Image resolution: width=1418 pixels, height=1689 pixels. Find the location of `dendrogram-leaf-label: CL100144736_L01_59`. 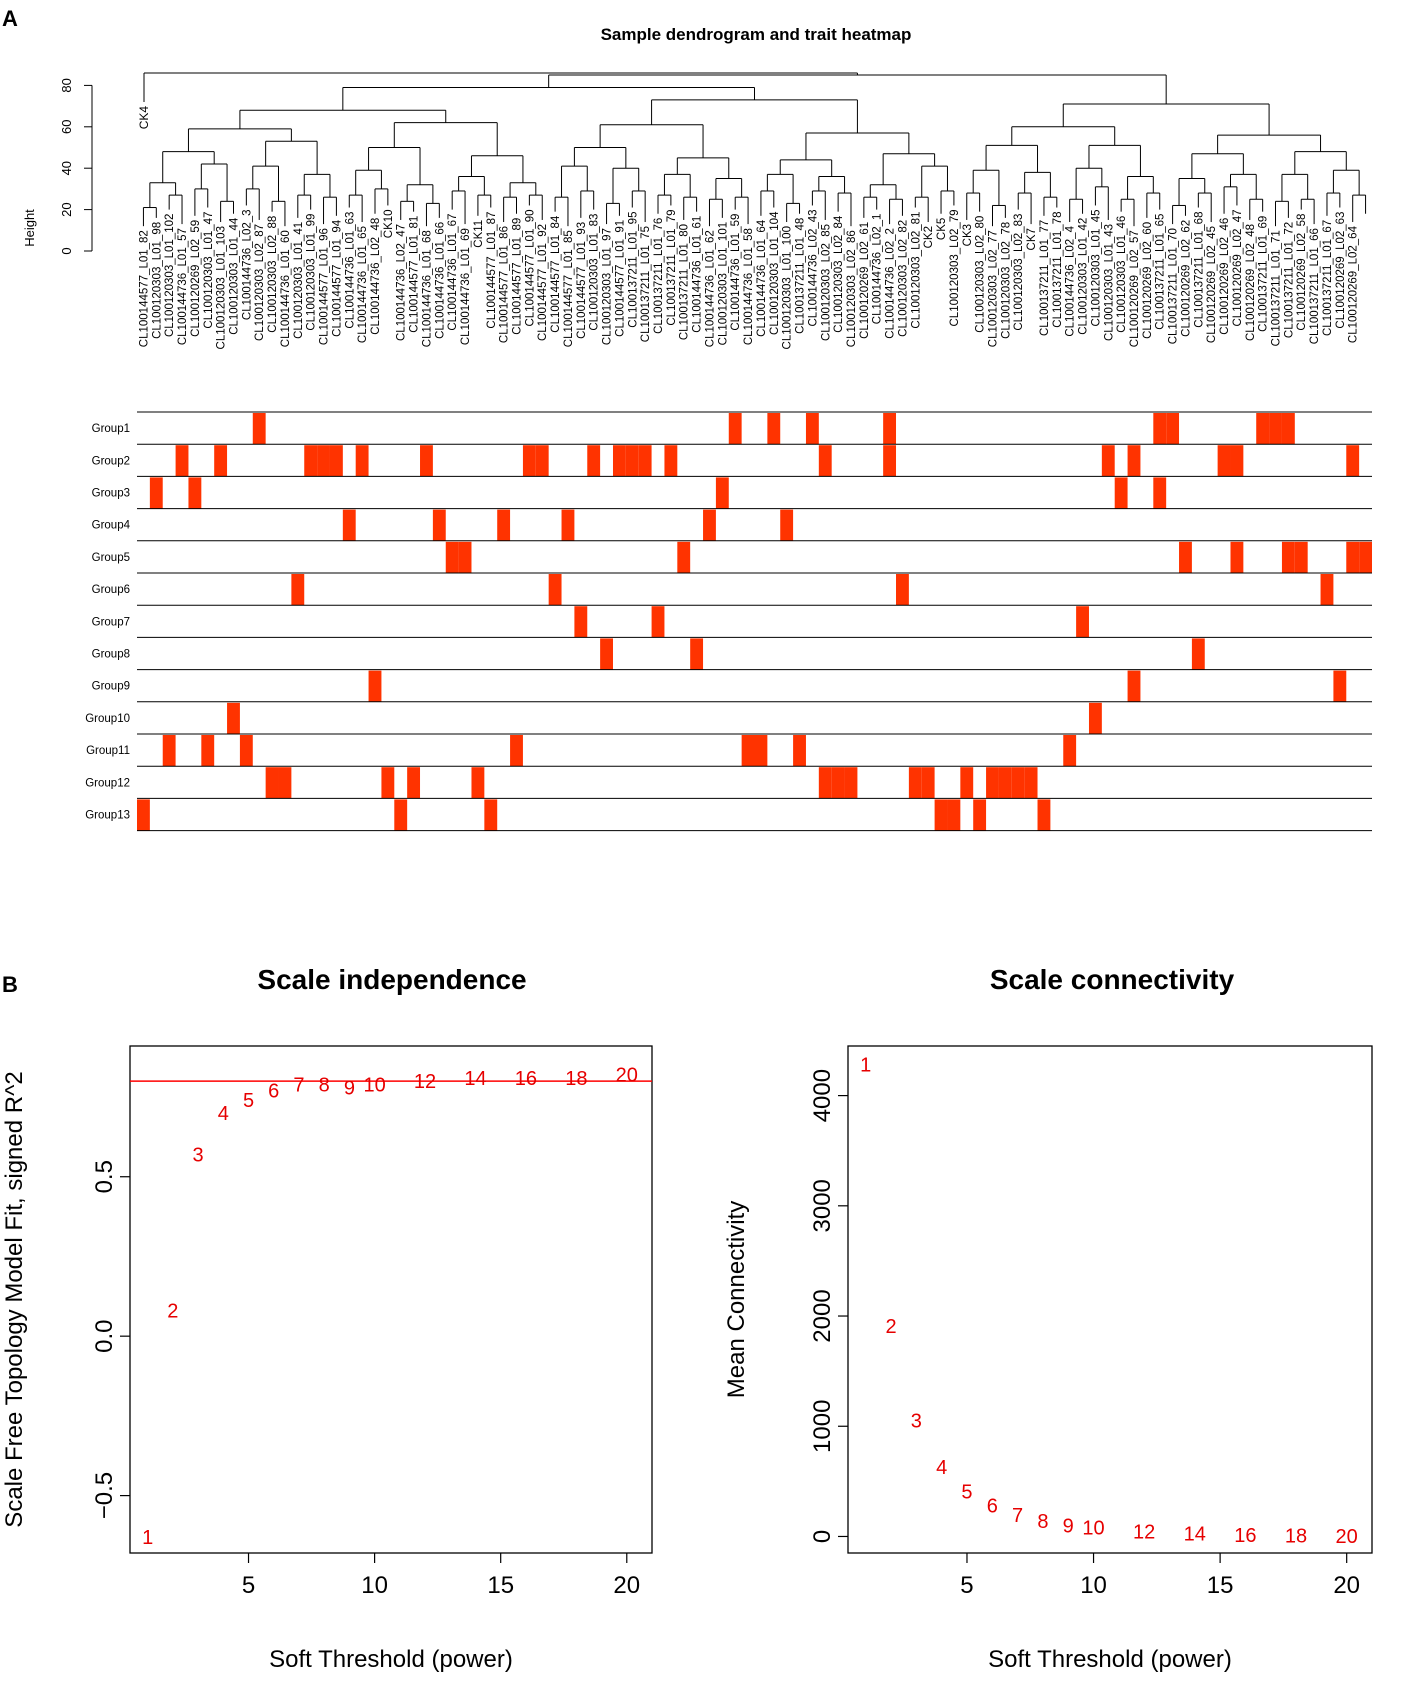

dendrogram-leaf-label: CL100144736_L01_59 is located at coordinates (736, 272).